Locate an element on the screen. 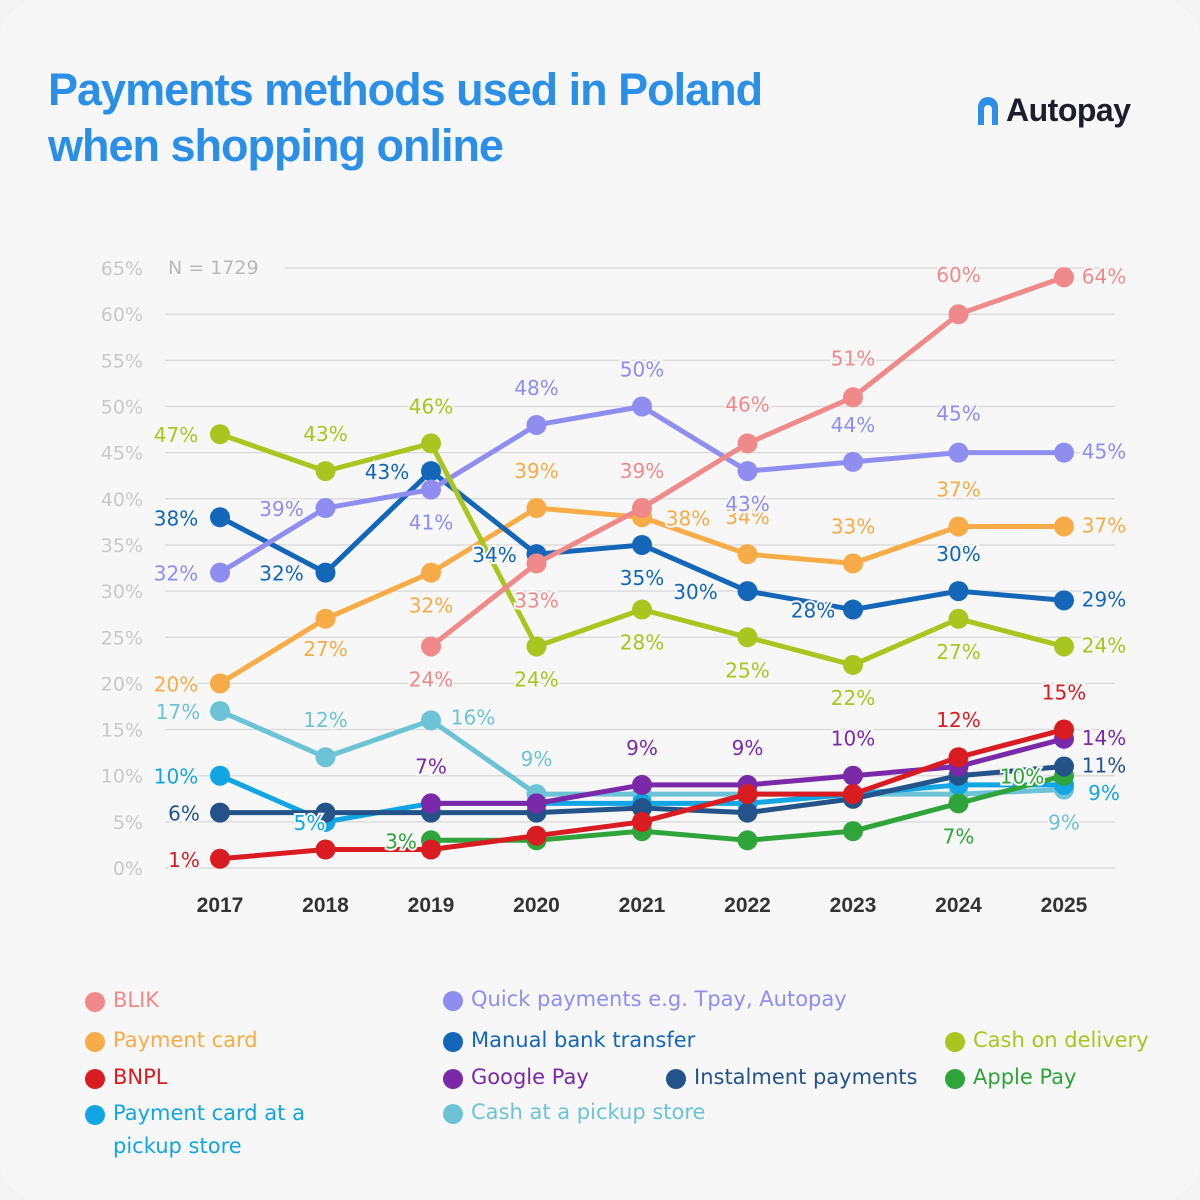  data-label: 50% is located at coordinates (642, 370).